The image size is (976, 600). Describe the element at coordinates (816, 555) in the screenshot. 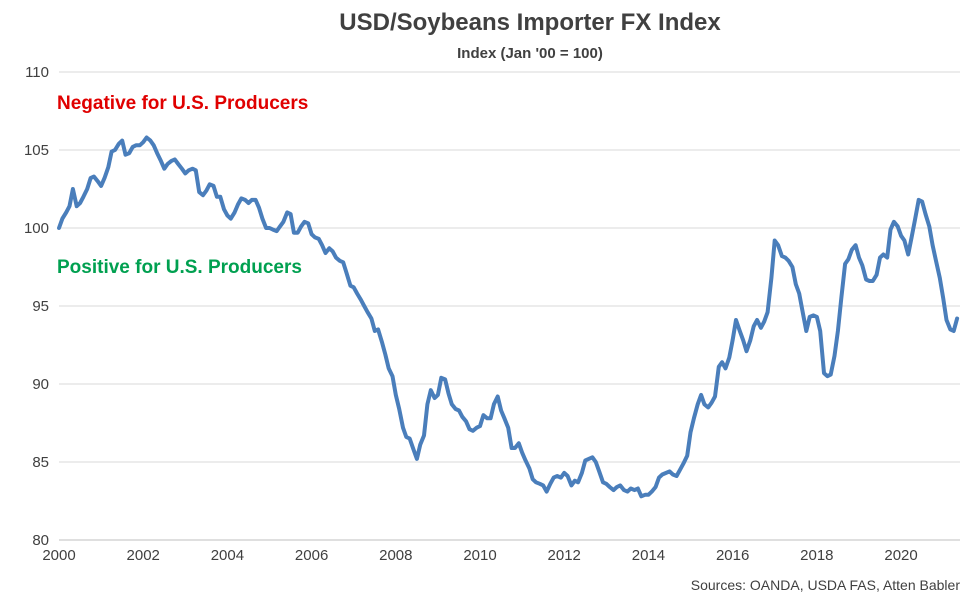

I see `x-tick-label: 2018` at that location.